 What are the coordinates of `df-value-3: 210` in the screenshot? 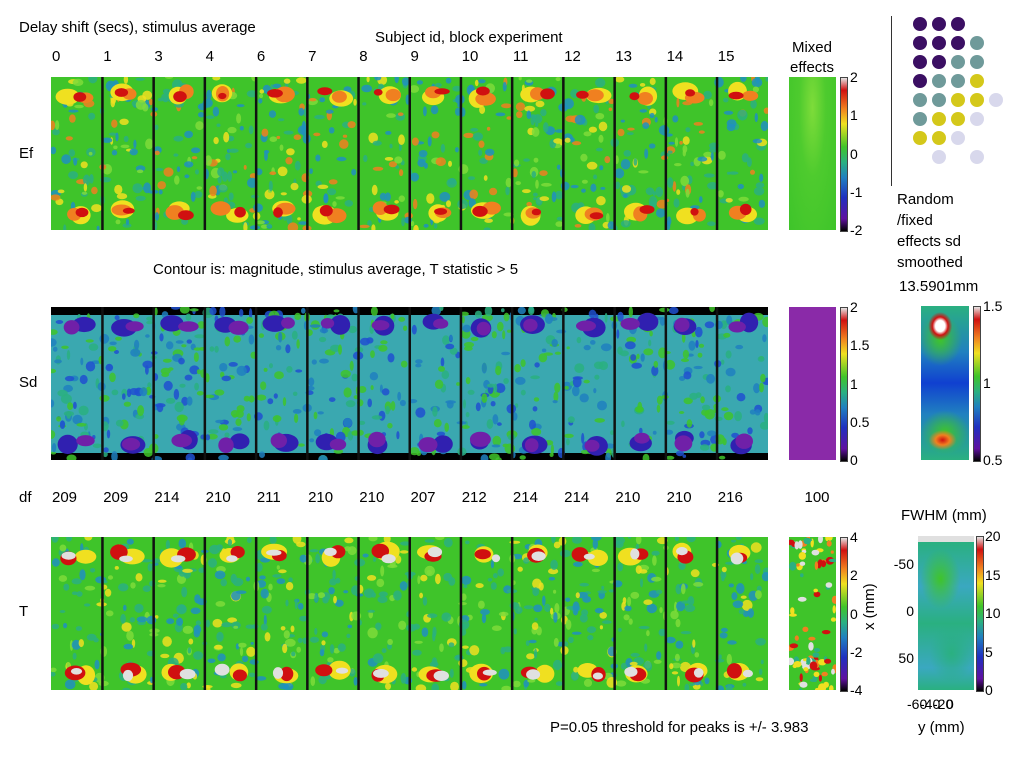 It's located at (218, 497).